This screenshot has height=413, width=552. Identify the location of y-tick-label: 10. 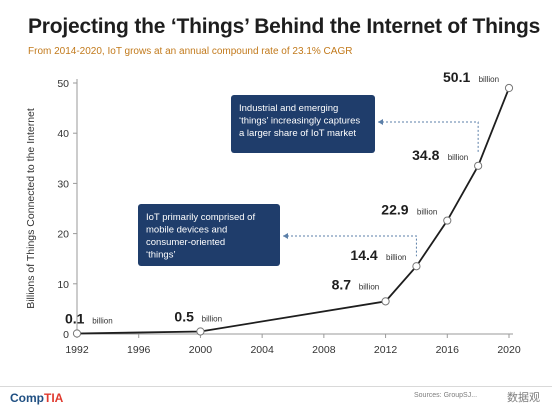
(63, 285).